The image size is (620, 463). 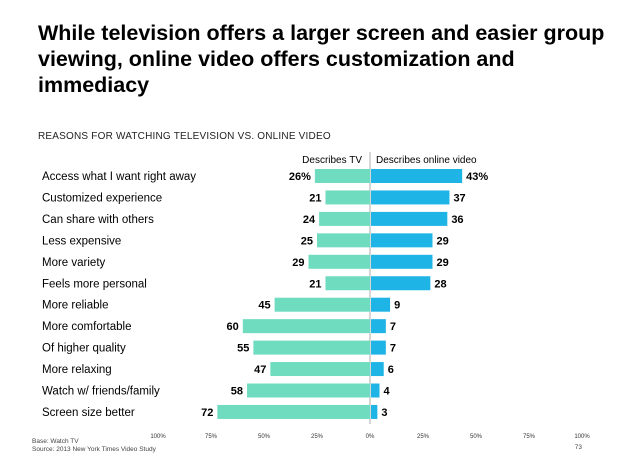 I want to click on footnote-base: Base: Watch TV, so click(x=55, y=441).